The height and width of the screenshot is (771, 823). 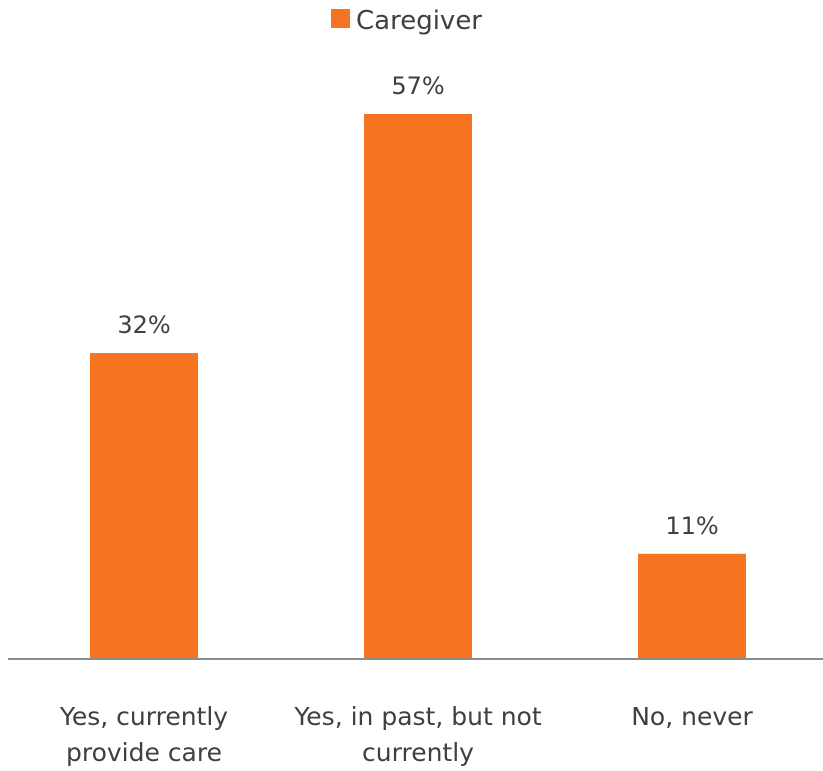 What do you see at coordinates (419, 21) in the screenshot?
I see `legend-label-caregiver: Caregiver` at bounding box center [419, 21].